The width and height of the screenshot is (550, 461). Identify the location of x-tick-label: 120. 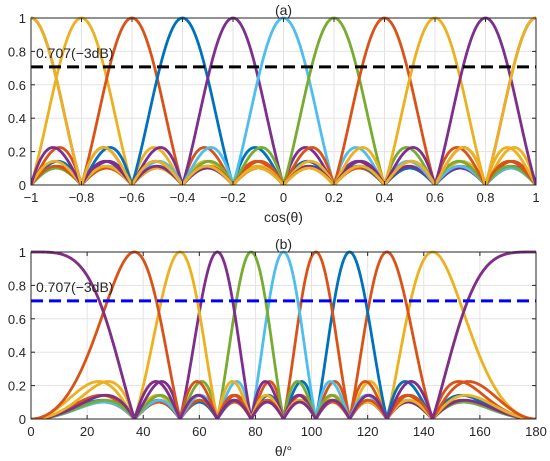
(368, 431).